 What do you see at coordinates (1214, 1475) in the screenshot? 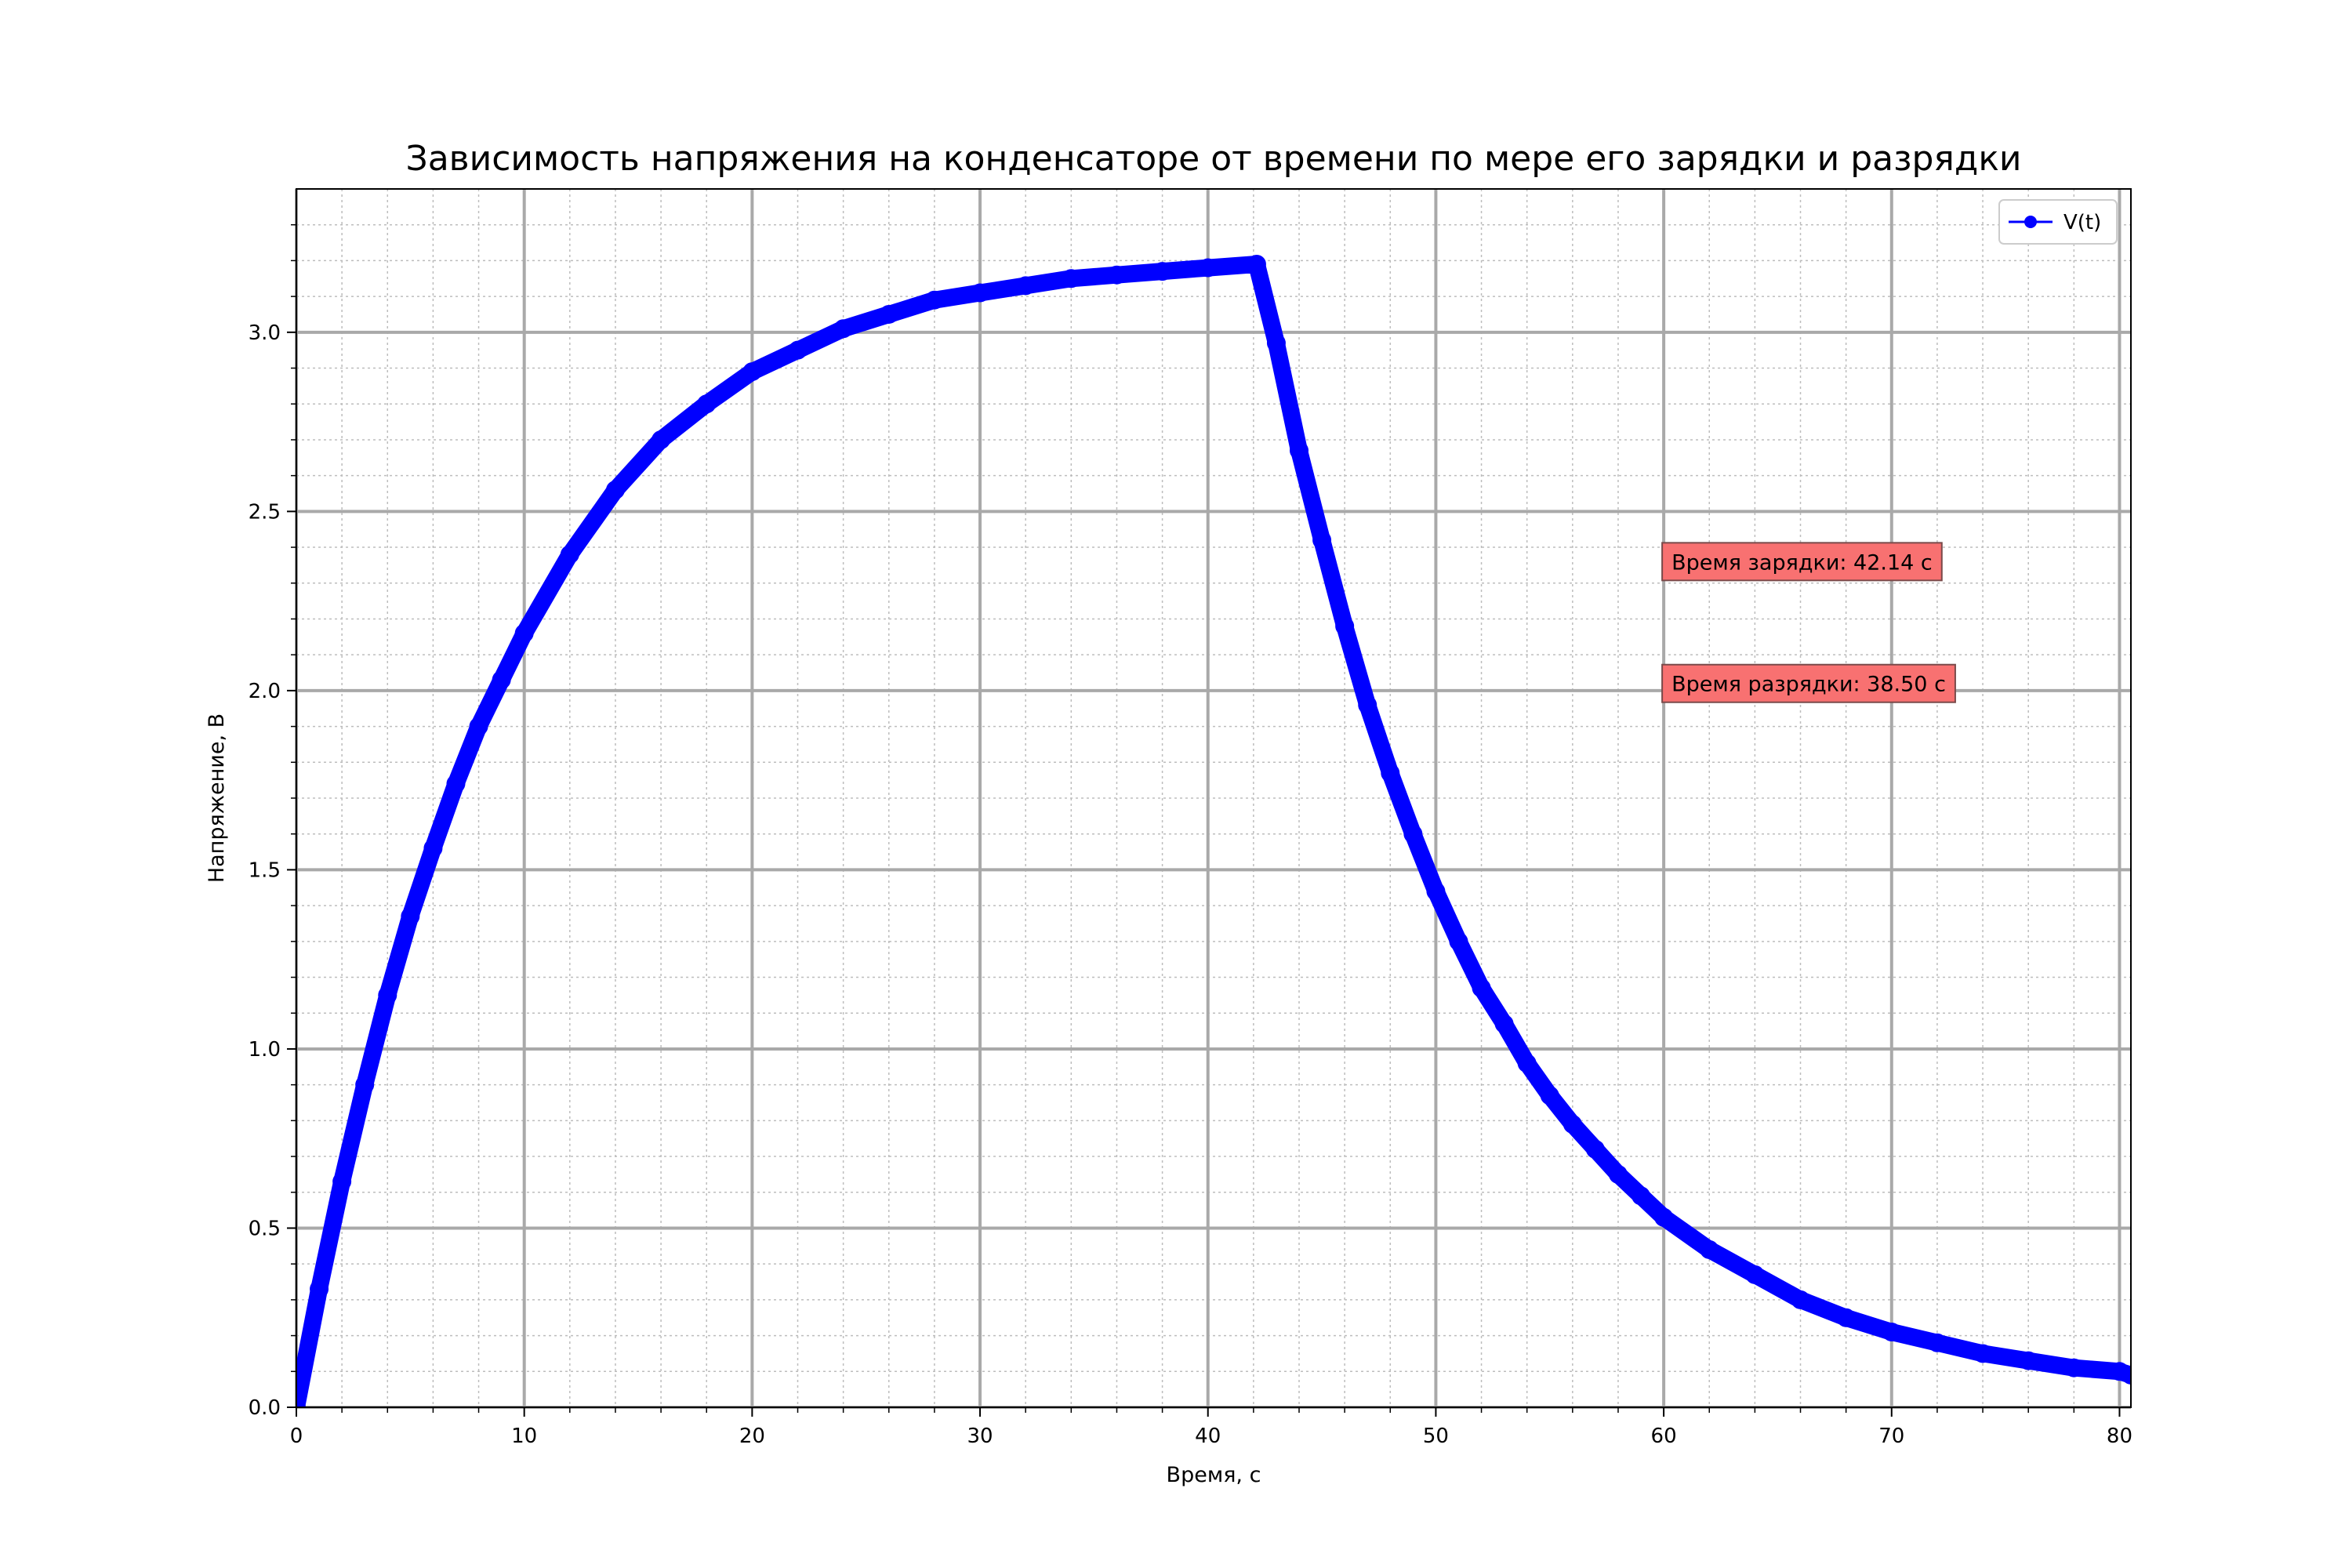
I see `x-axis-label: Время, с` at bounding box center [1214, 1475].